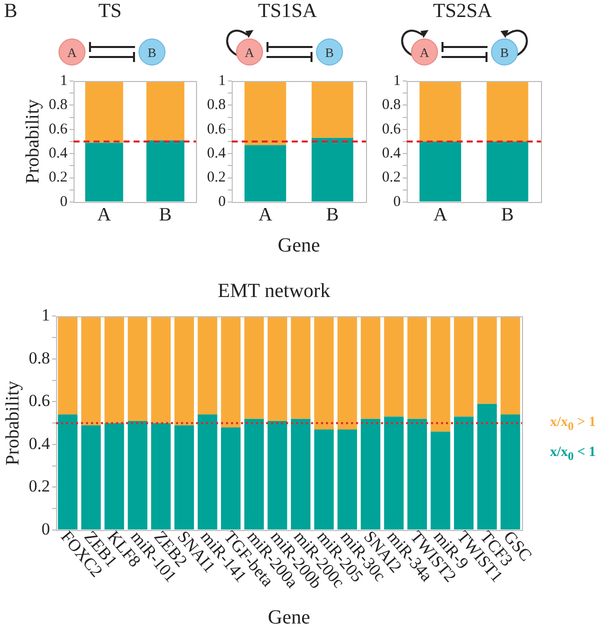 This screenshot has width=610, height=630. I want to click on text: x/x$_{0}$ < 1, so click(573, 454).